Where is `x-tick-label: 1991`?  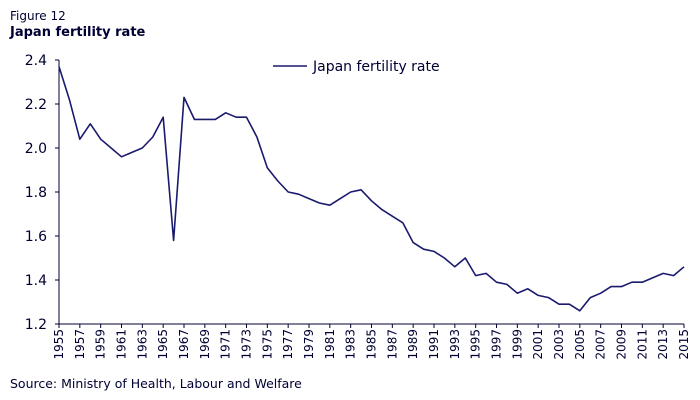
x-tick-label: 1991 is located at coordinates (434, 344).